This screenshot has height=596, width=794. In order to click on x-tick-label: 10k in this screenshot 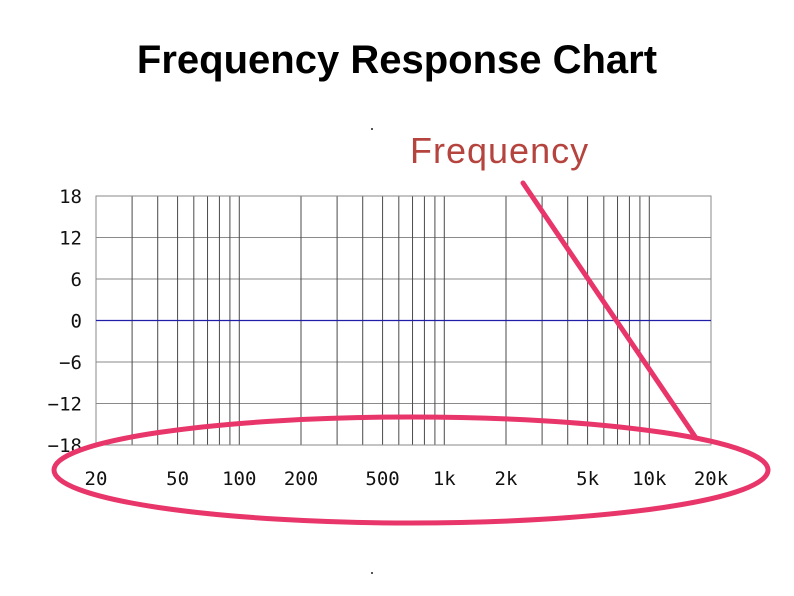, I will do `click(649, 479)`.